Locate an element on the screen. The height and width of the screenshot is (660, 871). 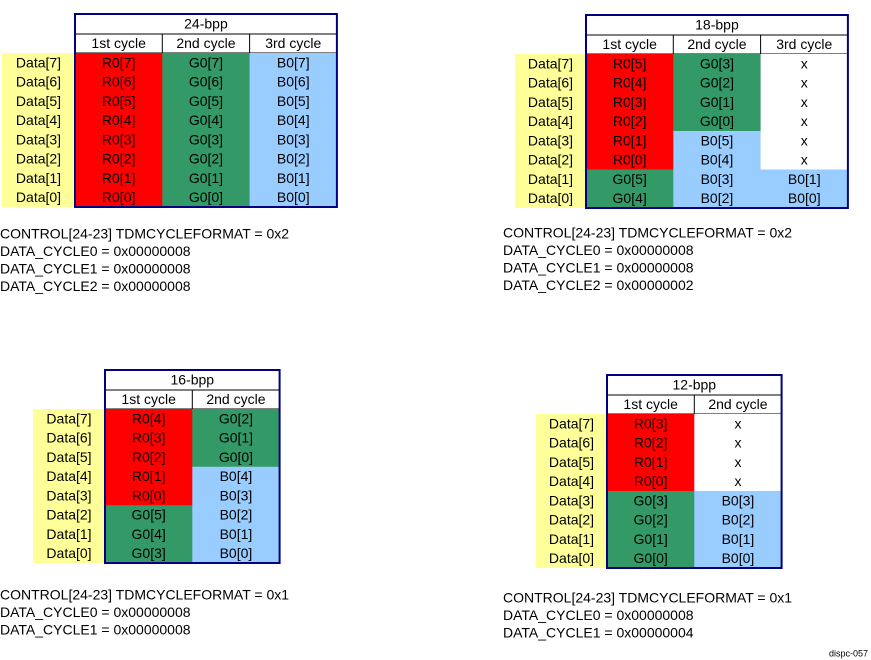
row-label: Data[0] is located at coordinates (68, 553).